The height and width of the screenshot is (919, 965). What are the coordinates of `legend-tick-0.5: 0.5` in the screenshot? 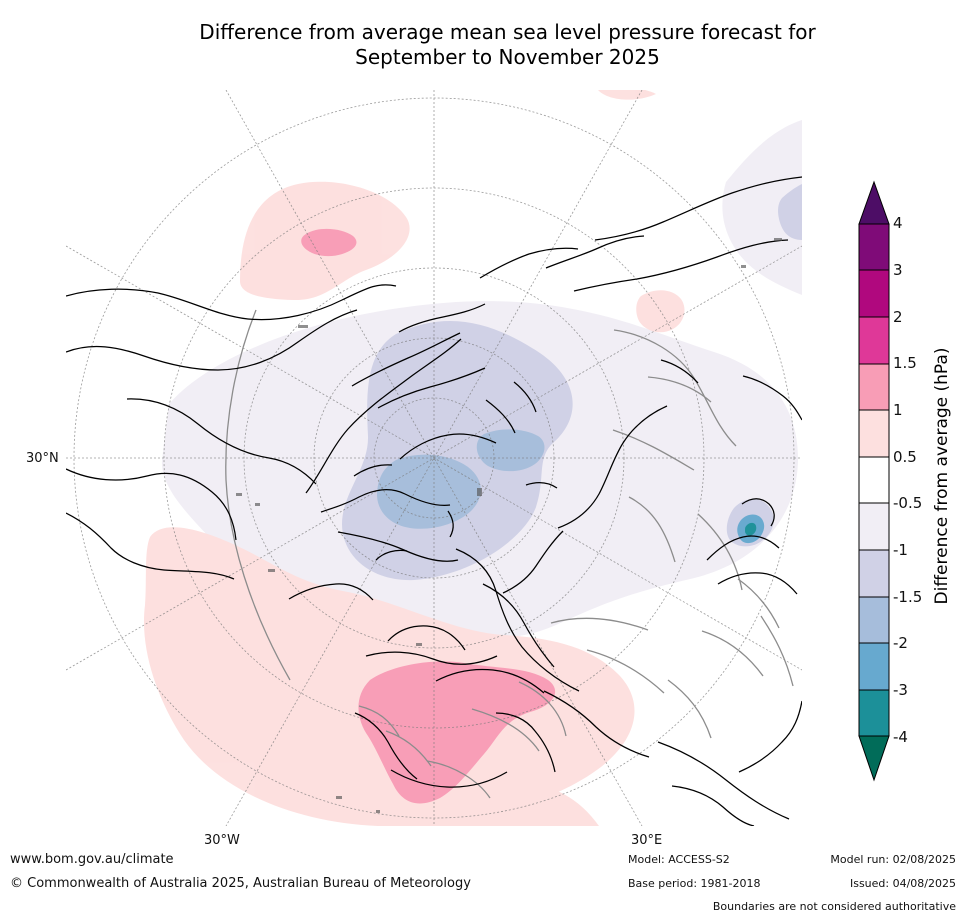 It's located at (905, 457).